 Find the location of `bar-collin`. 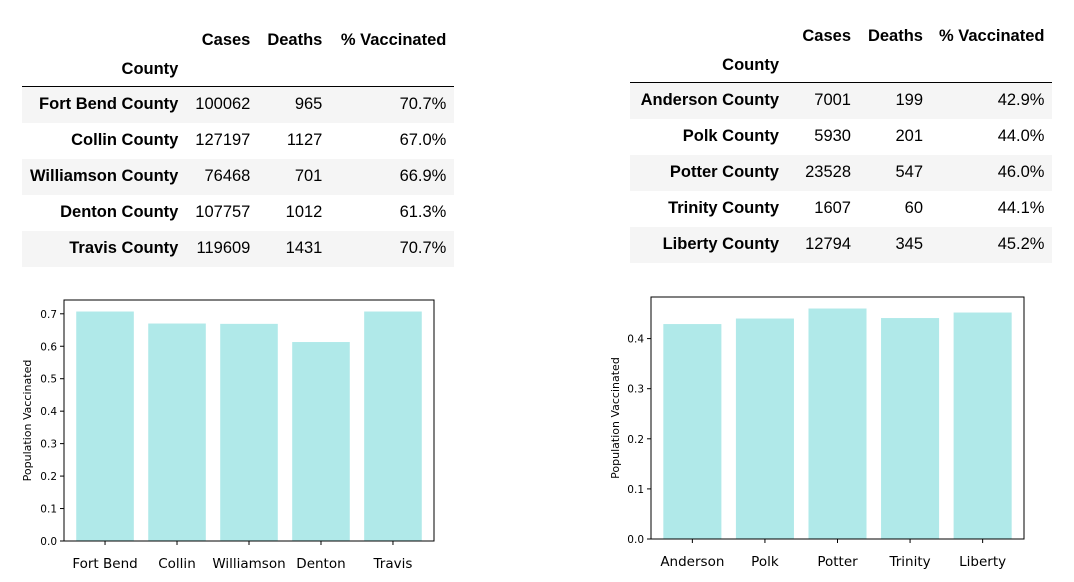

bar-collin is located at coordinates (177, 432).